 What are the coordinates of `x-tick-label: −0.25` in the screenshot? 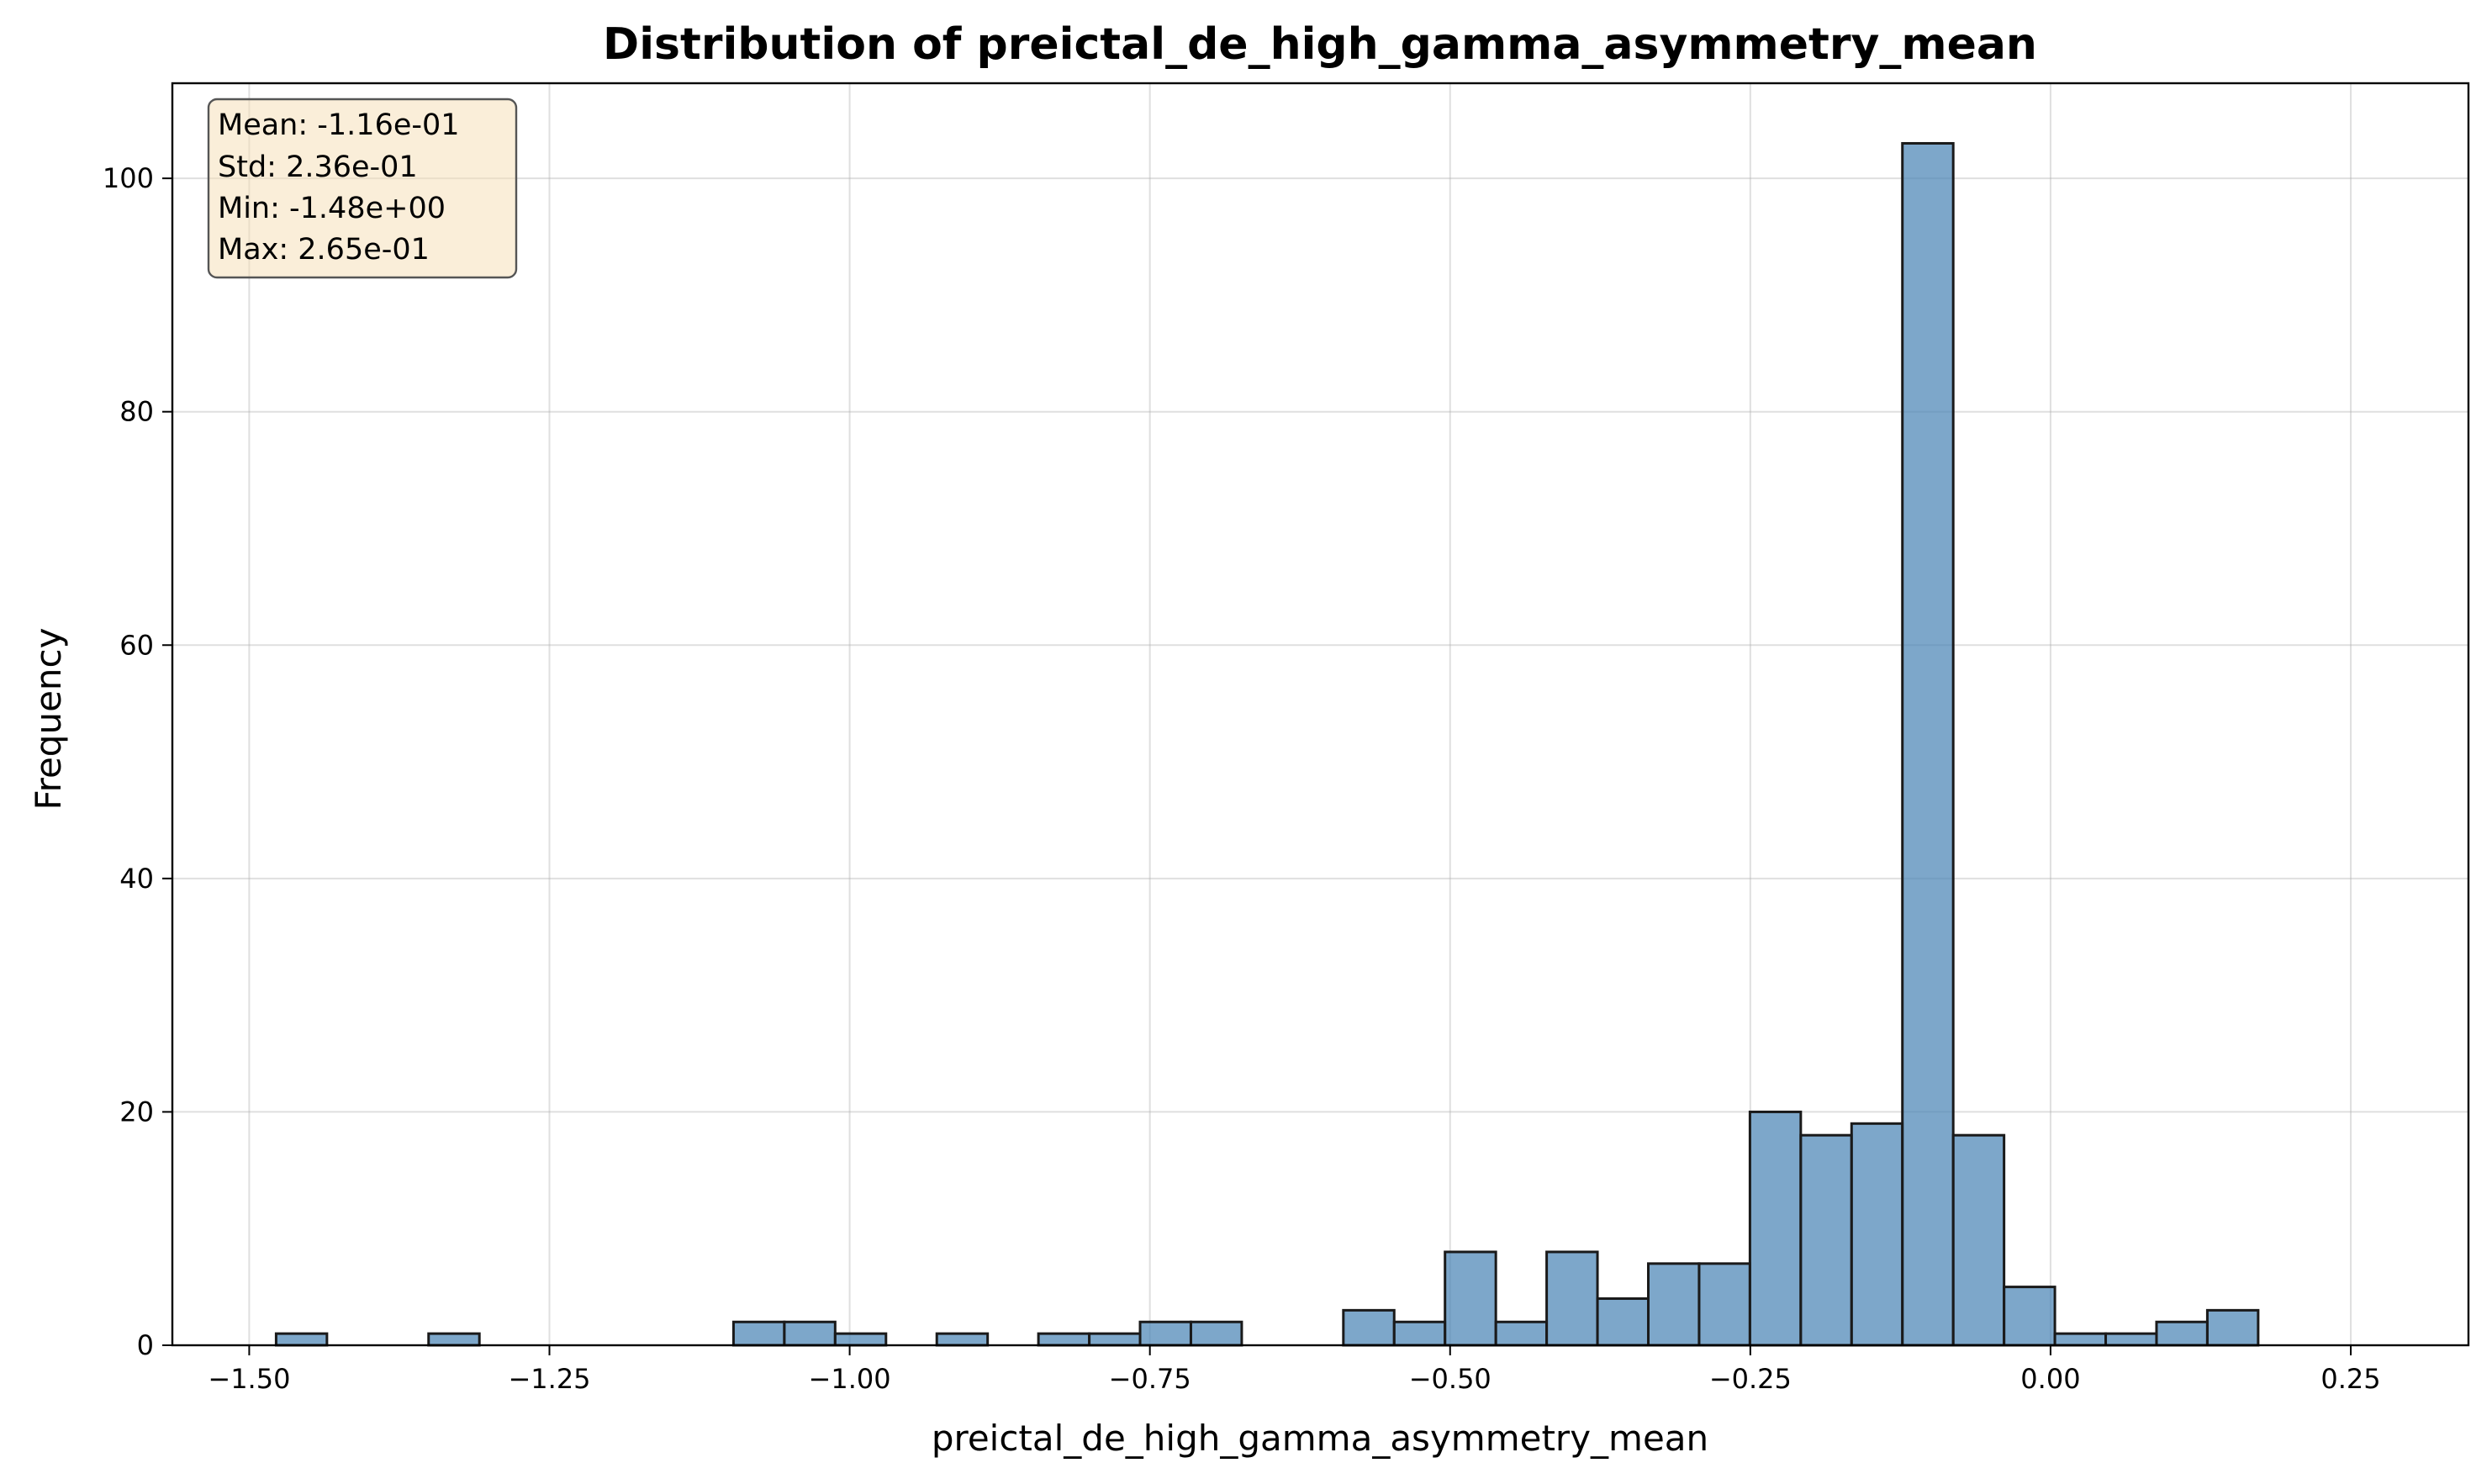 It's located at (1750, 1379).